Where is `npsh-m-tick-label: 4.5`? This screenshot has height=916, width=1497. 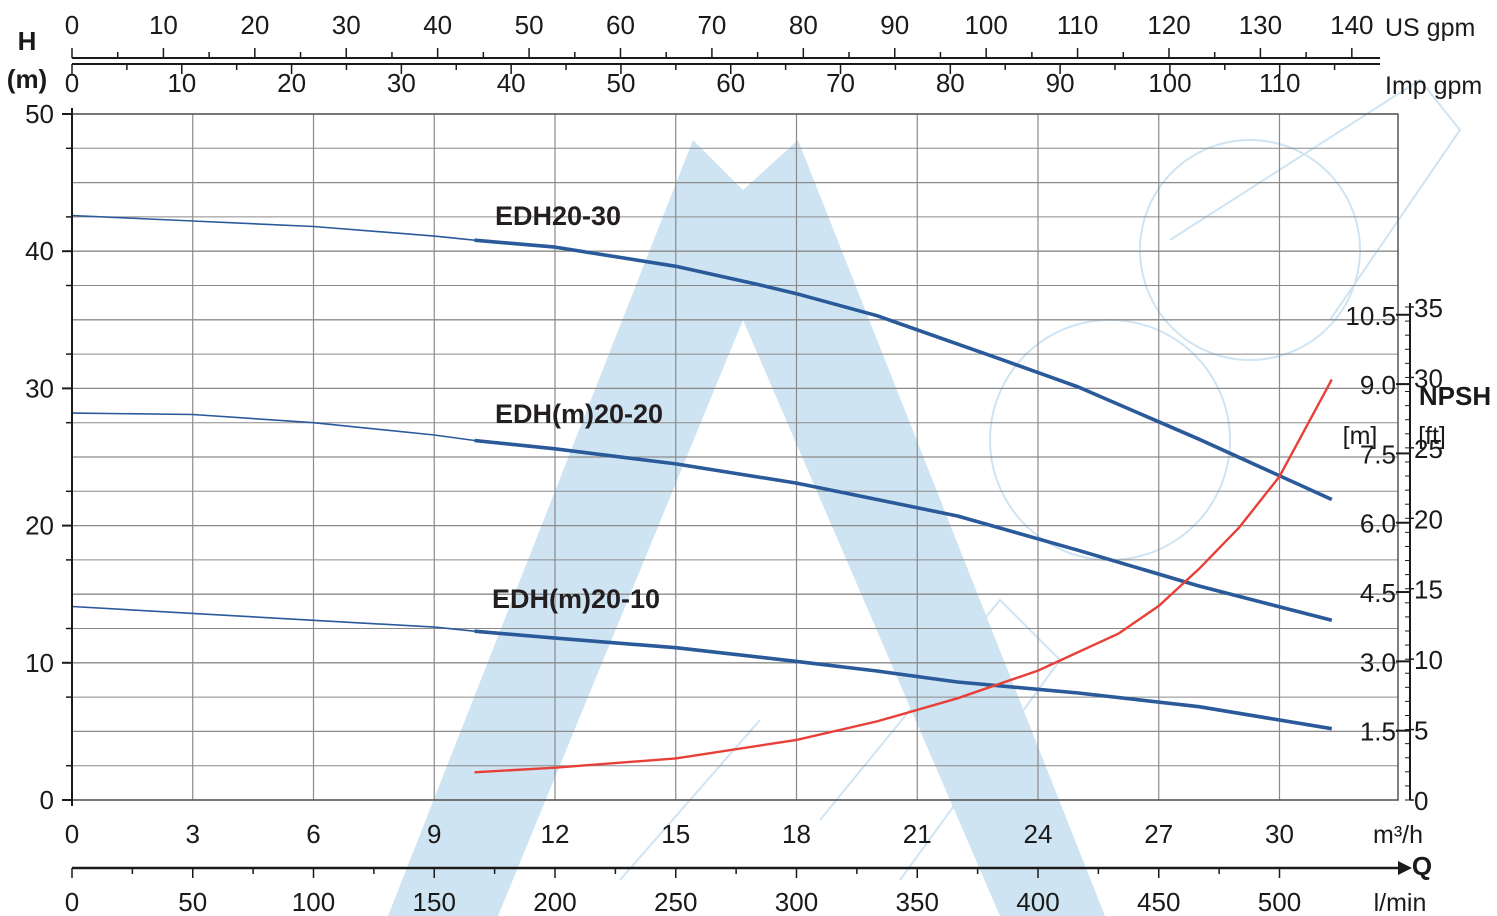 npsh-m-tick-label: 4.5 is located at coordinates (1378, 593).